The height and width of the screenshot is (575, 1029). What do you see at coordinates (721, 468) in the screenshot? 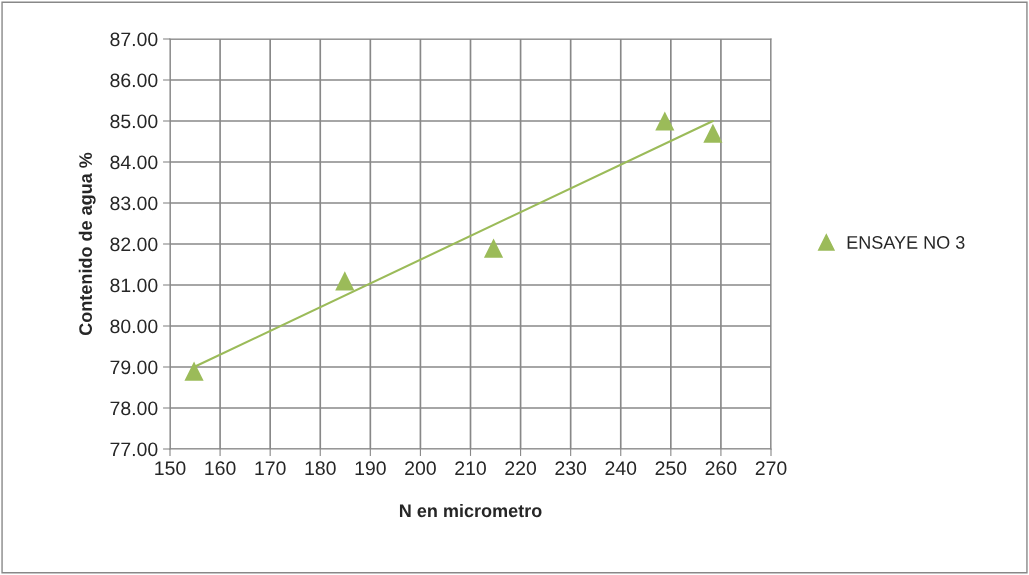
I see `x-tick-label: 260` at bounding box center [721, 468].